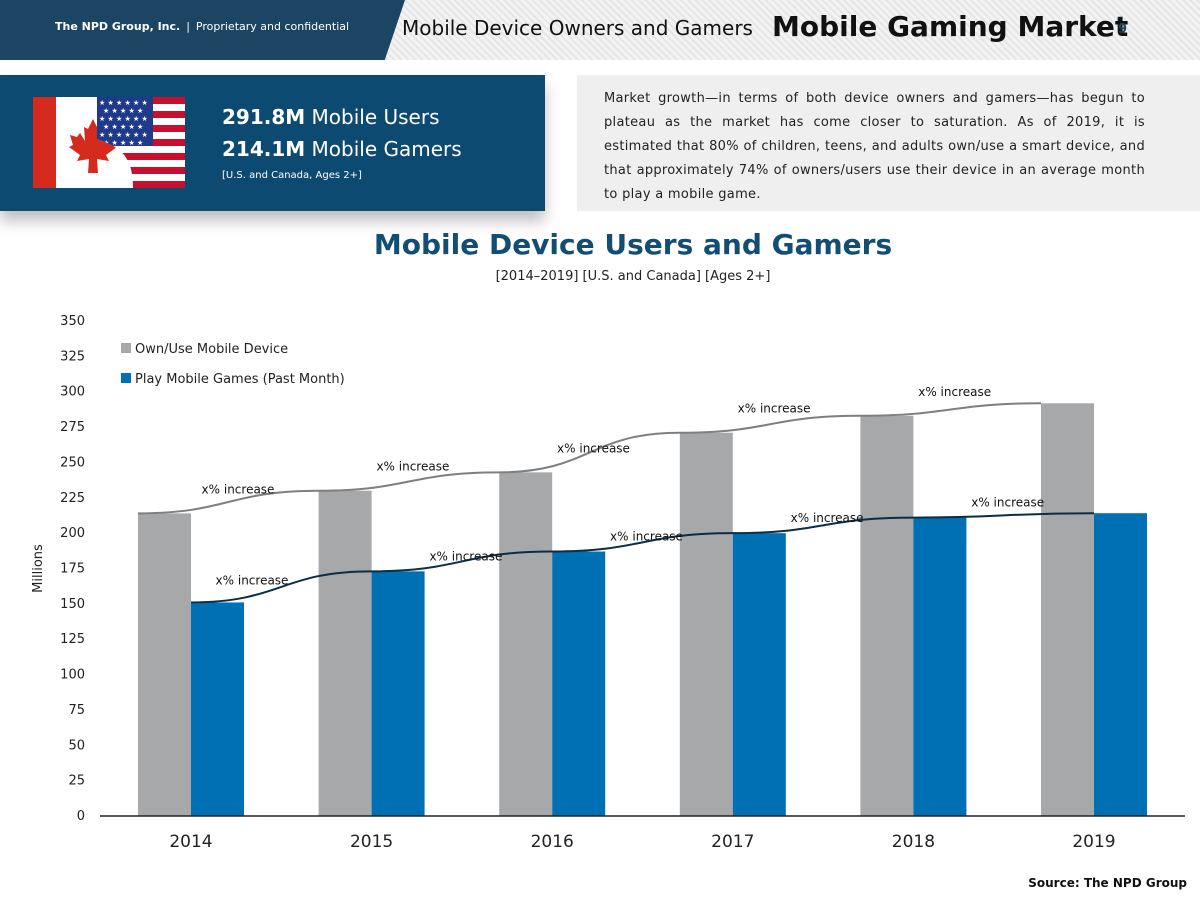 This screenshot has width=1200, height=900. What do you see at coordinates (375, 117) in the screenshot?
I see `mobile-users-label: Mobile Users` at bounding box center [375, 117].